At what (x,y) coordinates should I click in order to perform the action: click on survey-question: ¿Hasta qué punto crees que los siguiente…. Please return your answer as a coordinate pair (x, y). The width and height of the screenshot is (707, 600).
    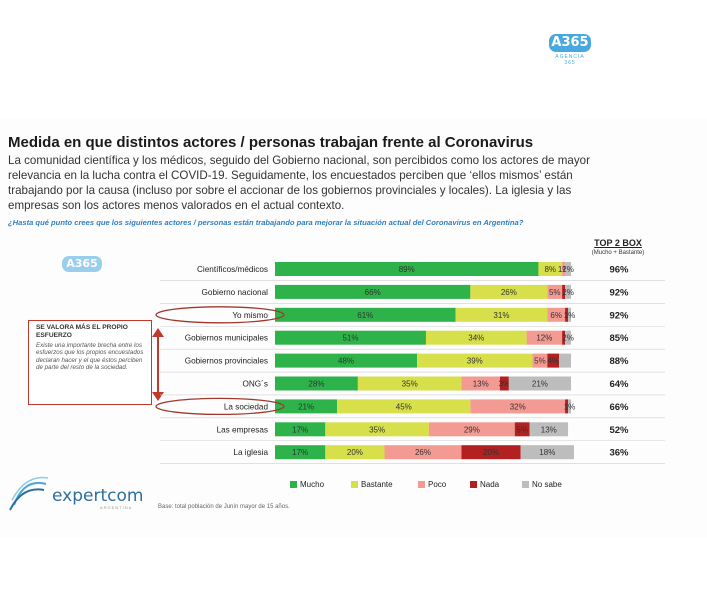
    Looking at the image, I should click on (266, 222).